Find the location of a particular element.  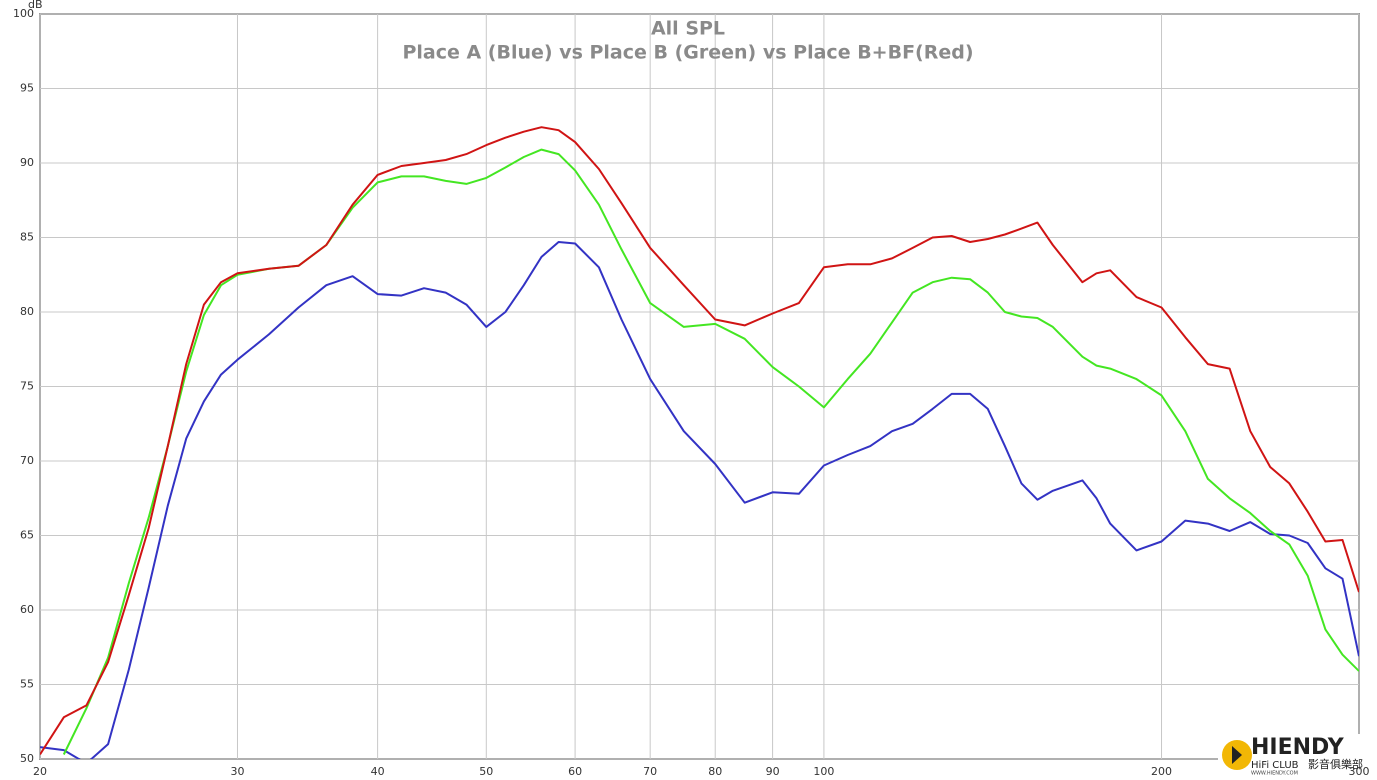

logo-tagline: HiFi CLUB is located at coordinates (1275, 765).